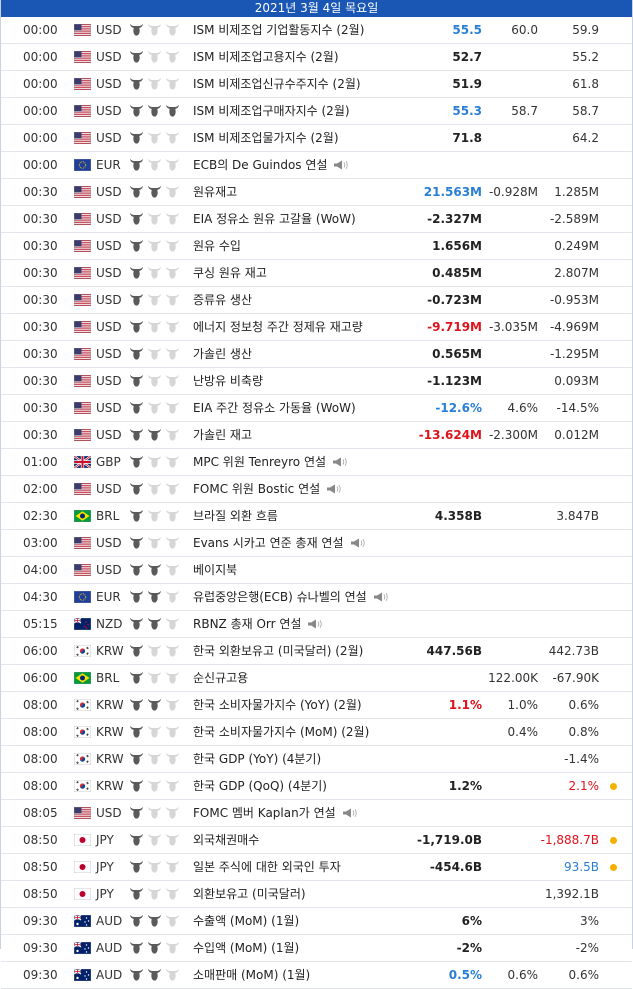  I want to click on event-row: 08:00 KRW 한국 소비자물가지수 (MoM) (2월) 0.4% 0.8%, so click(316, 732).